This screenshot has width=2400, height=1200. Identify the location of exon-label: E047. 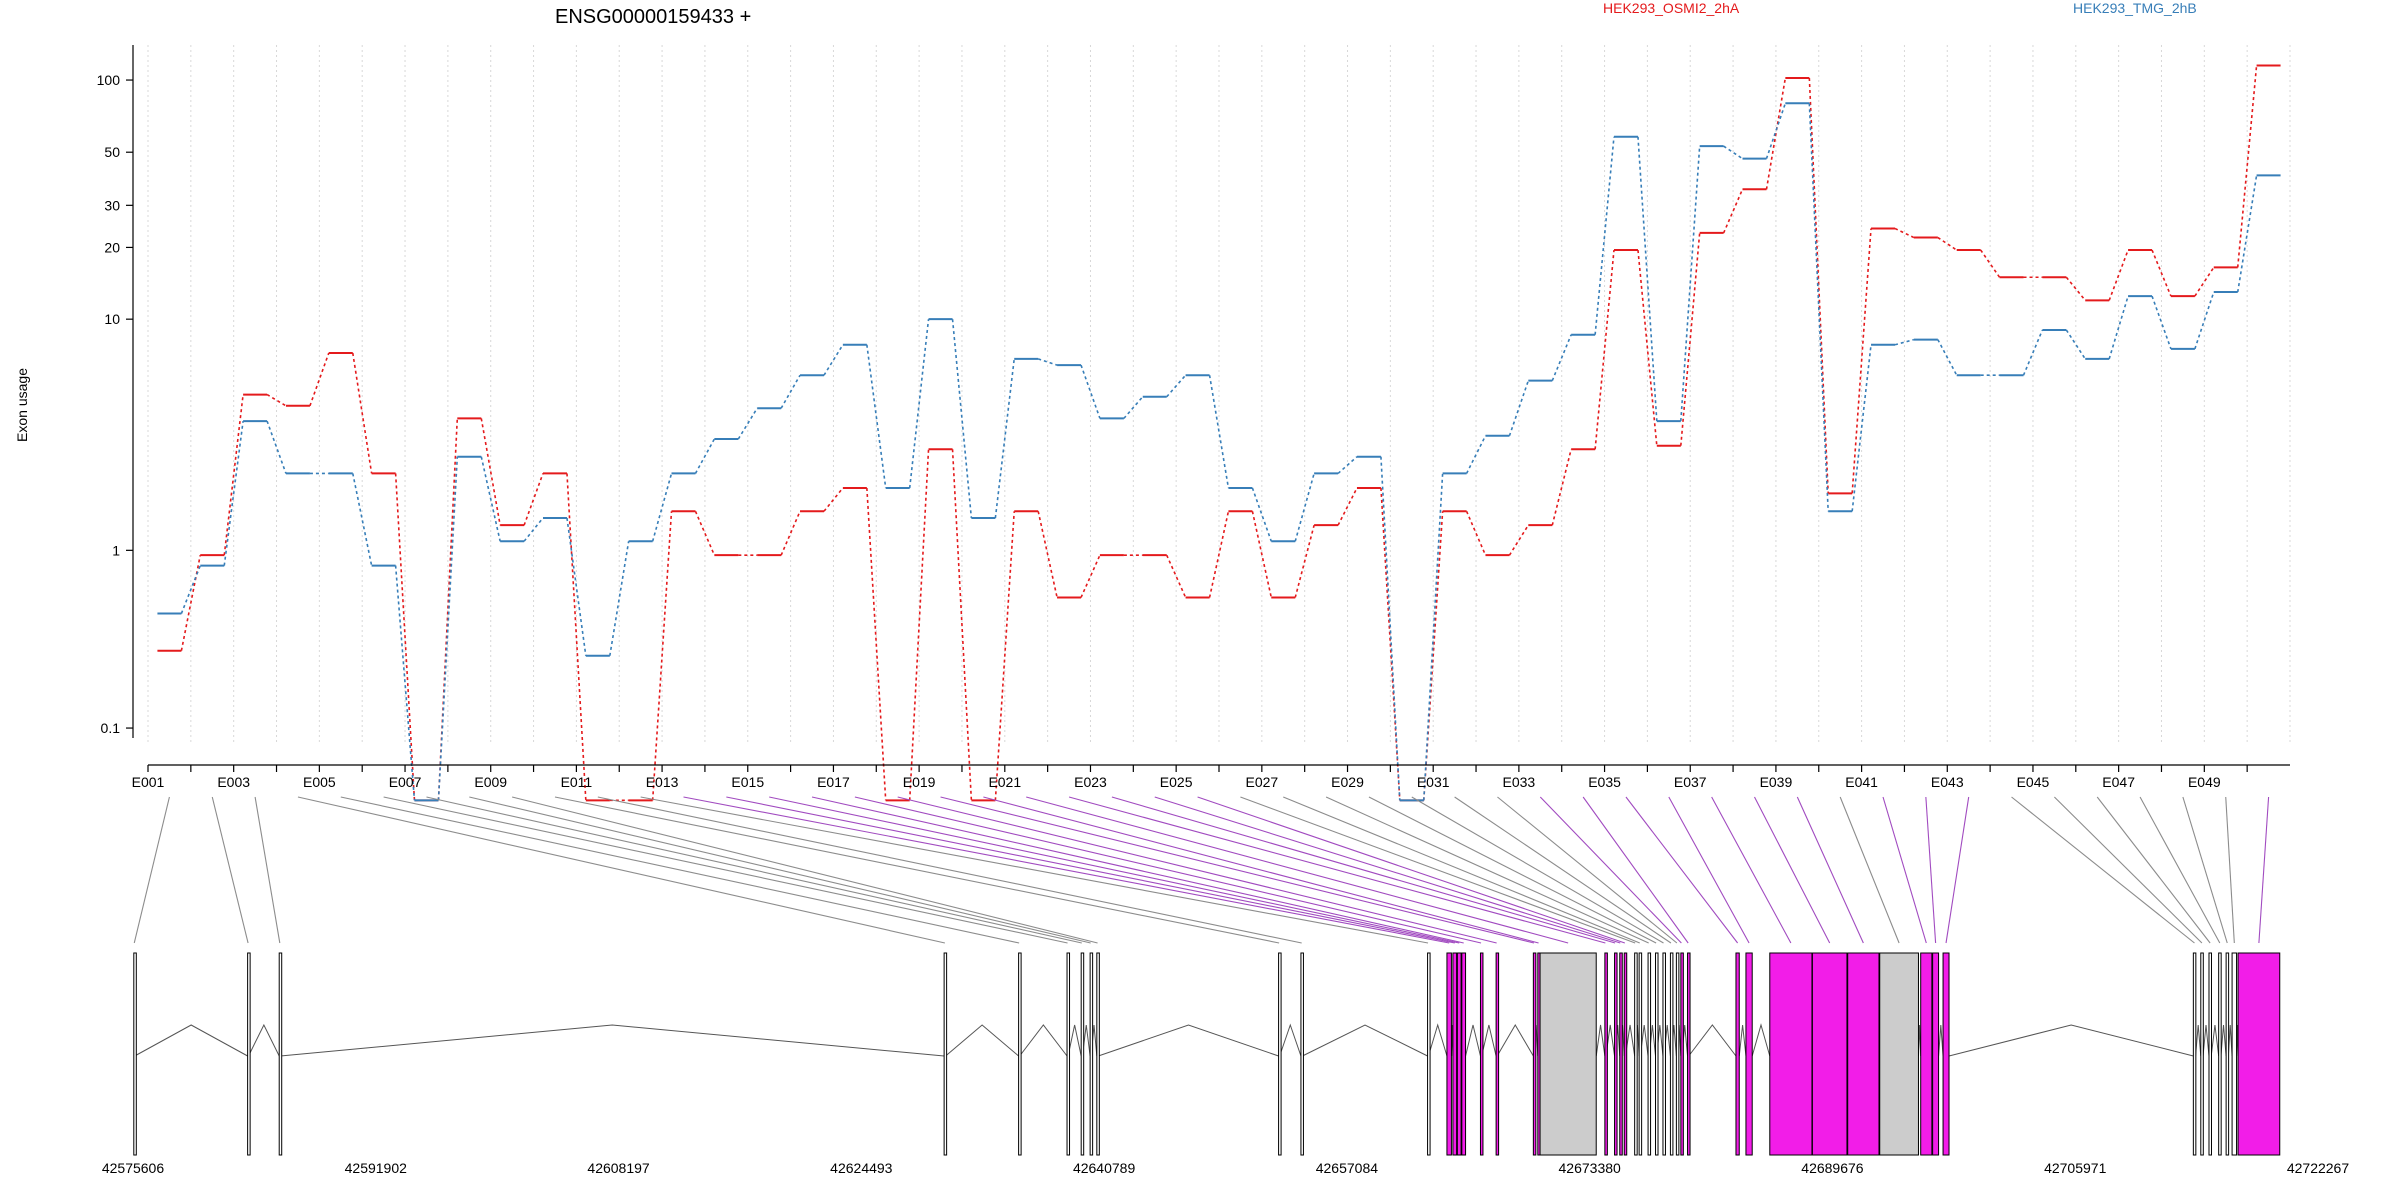
(2118, 782).